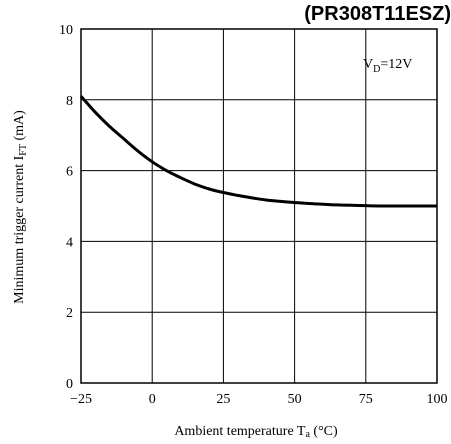 This screenshot has width=451, height=444. I want to click on y-tick-label: 6, so click(69, 172).